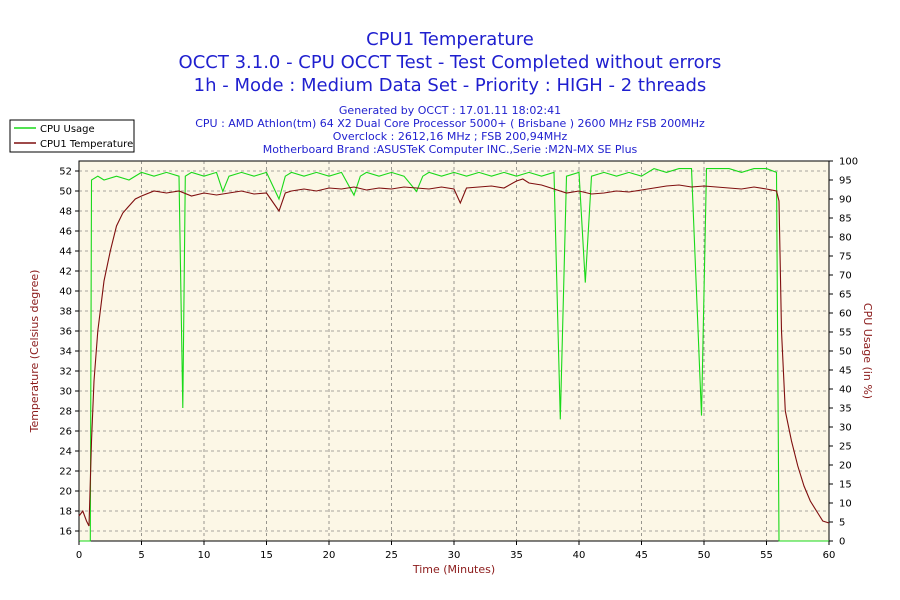 Image resolution: width=900 pixels, height=600 pixels. Describe the element at coordinates (516, 555) in the screenshot. I see `x-tick-label: 35` at that location.